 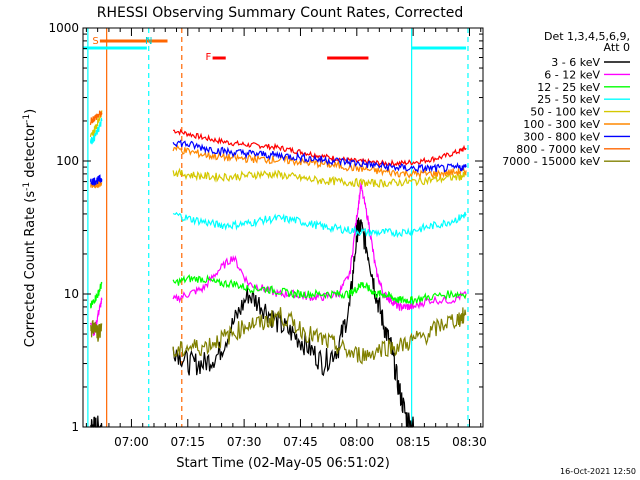 What do you see at coordinates (71, 294) in the screenshot?
I see `y-tick-label: 10` at bounding box center [71, 294].